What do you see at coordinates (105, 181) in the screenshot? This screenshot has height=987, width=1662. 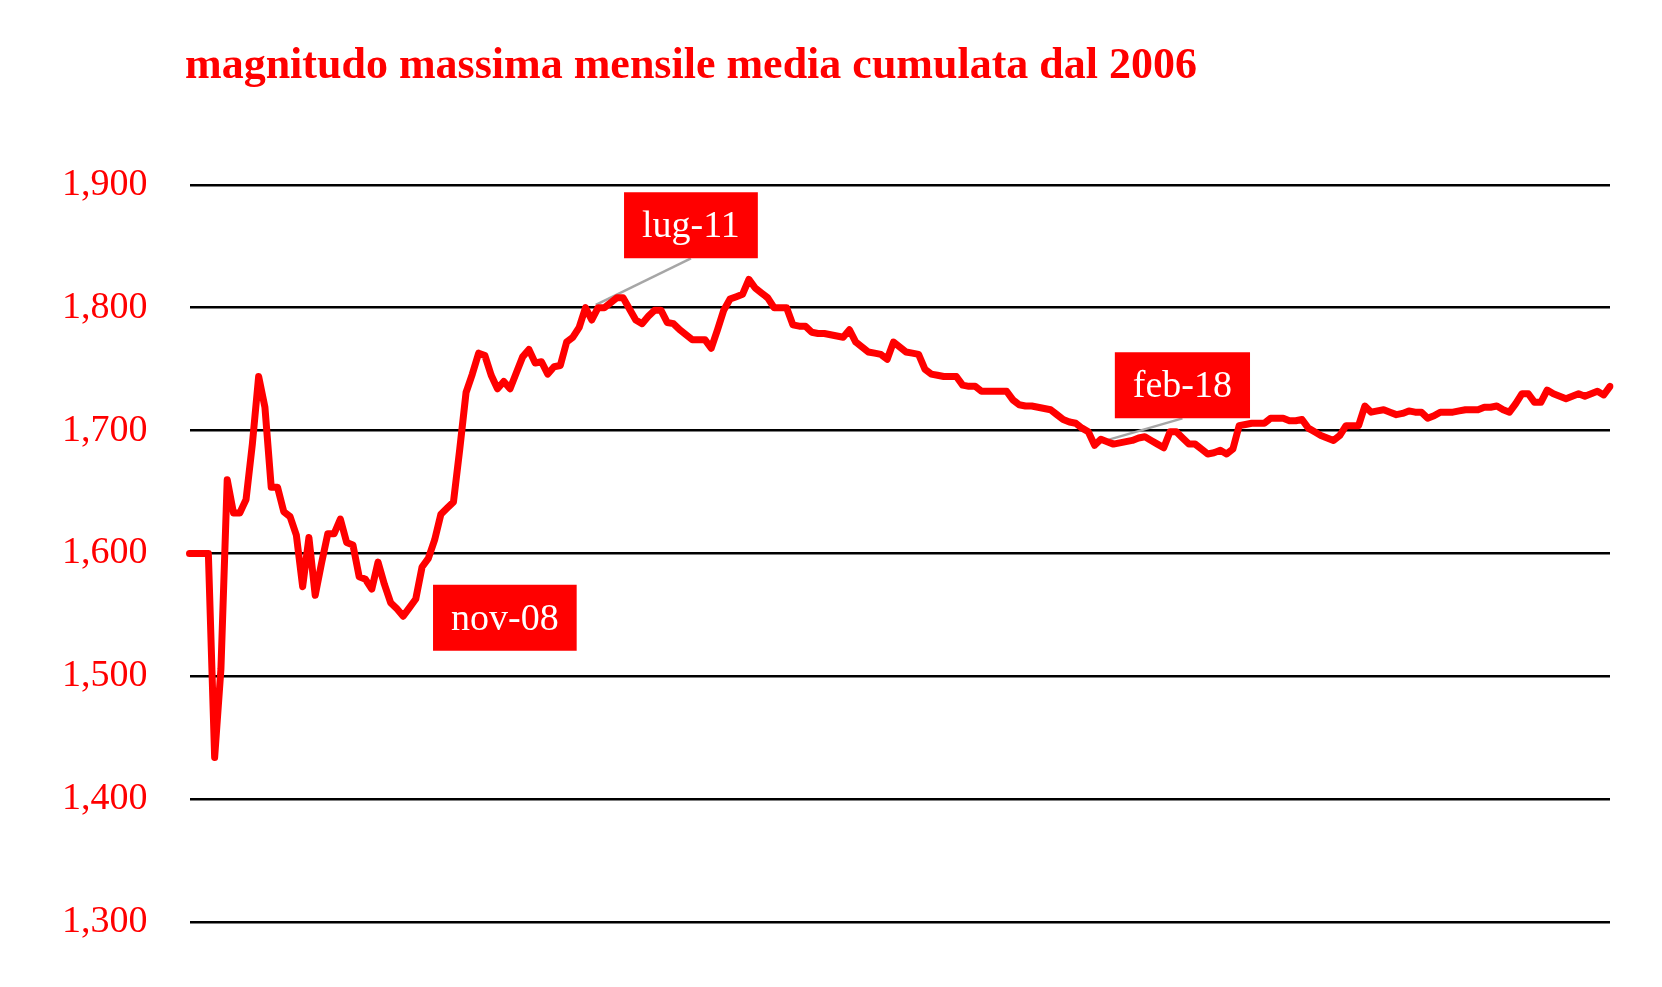 I see `y-tick-label: 1,900` at bounding box center [105, 181].